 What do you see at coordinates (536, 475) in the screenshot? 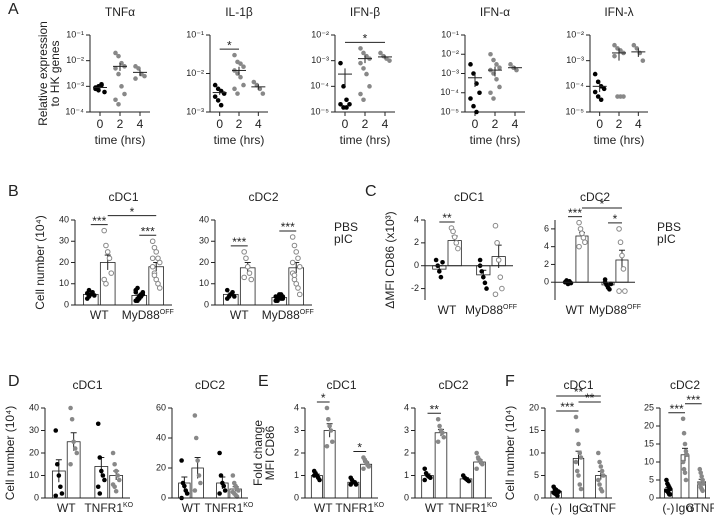
I see `y-tick-label: 5` at bounding box center [536, 475].